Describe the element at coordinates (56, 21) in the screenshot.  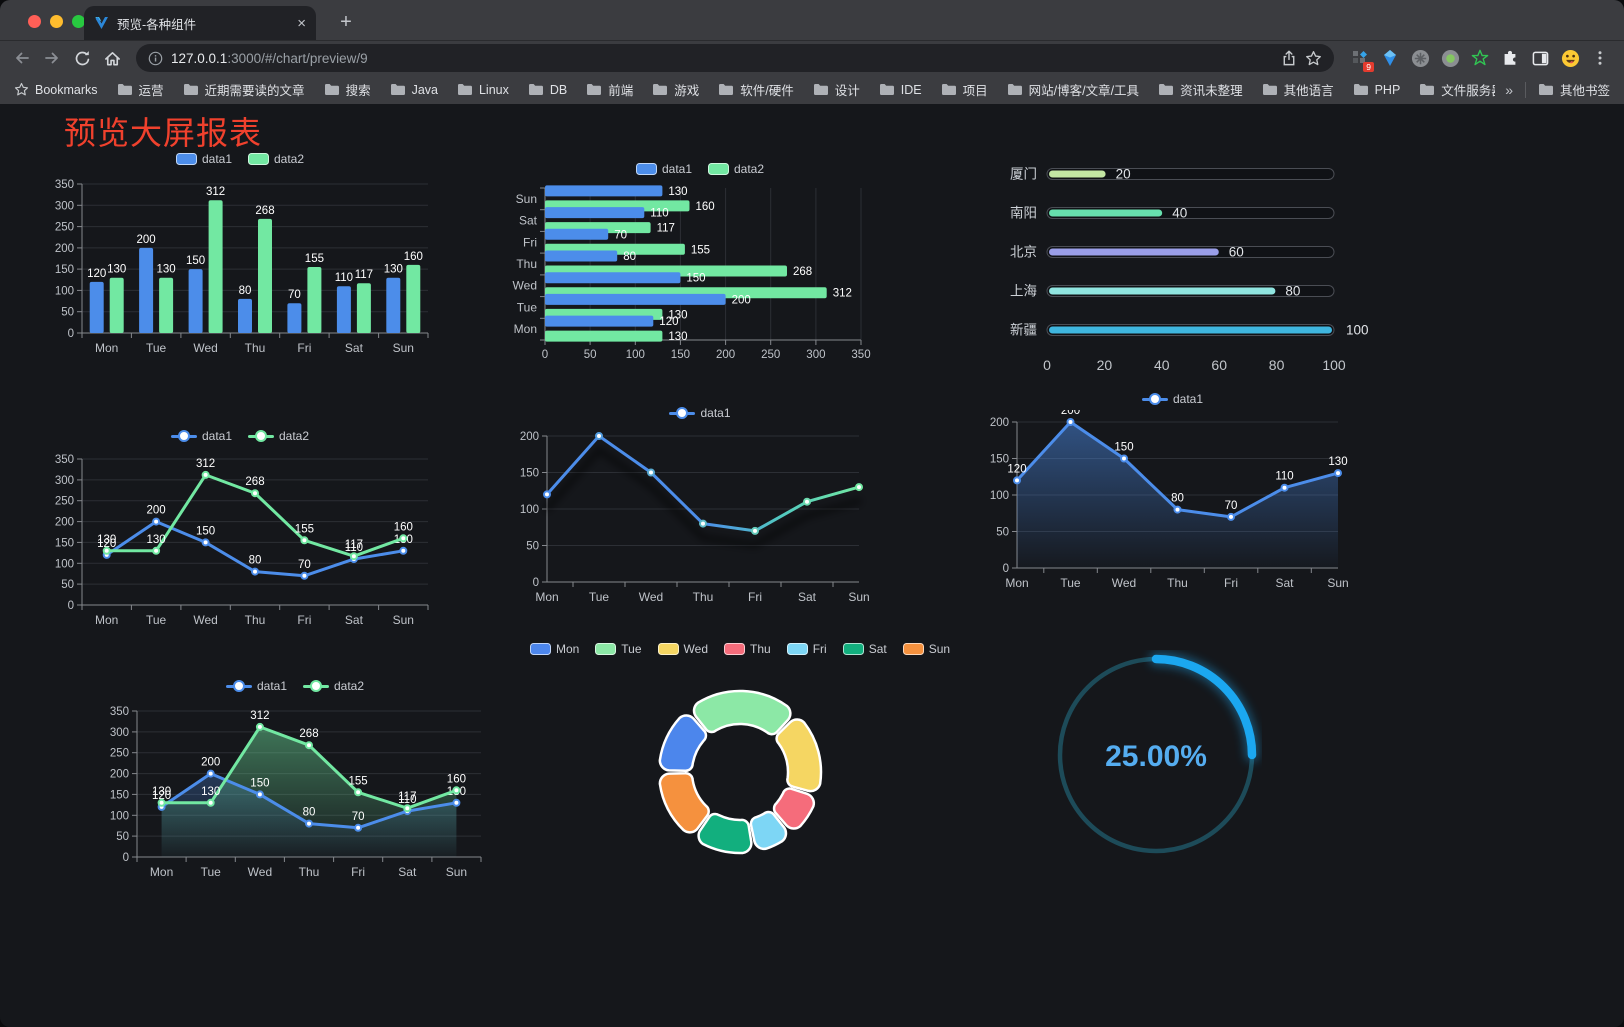
I see `minimize-window-button` at that location.